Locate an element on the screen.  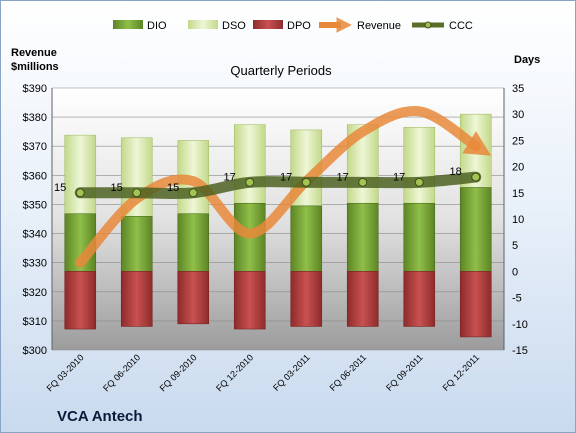
x-tick-label: FQ 09-2011 is located at coordinates (404, 372).